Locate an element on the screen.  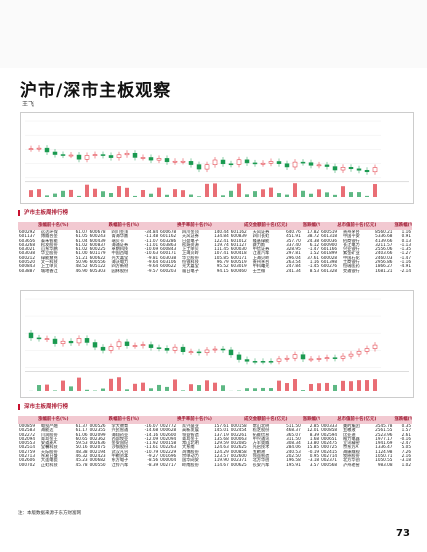
cell: 603019 is located at coordinates (238, 266).